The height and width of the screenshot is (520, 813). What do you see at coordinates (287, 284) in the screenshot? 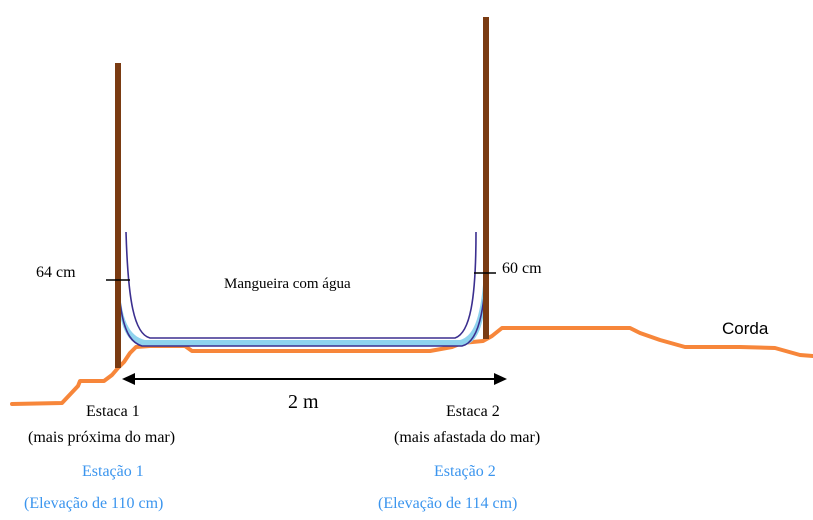
I see `hose-label: Mangueira com água` at bounding box center [287, 284].